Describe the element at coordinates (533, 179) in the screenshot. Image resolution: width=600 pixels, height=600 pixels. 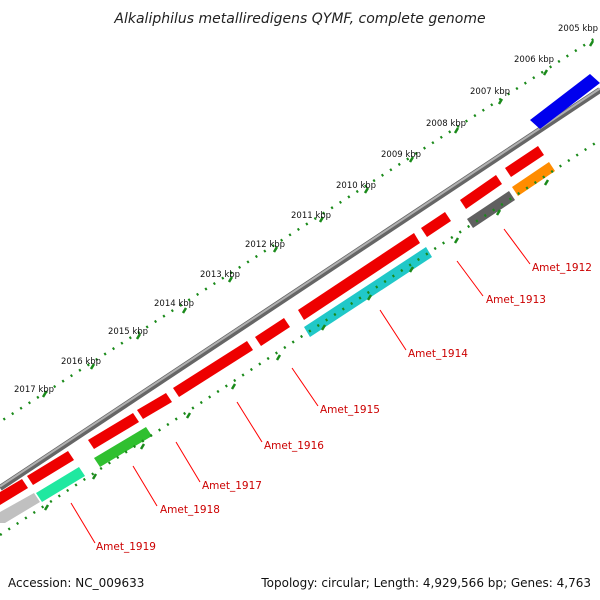
I see `gene-amet-1912` at that location.